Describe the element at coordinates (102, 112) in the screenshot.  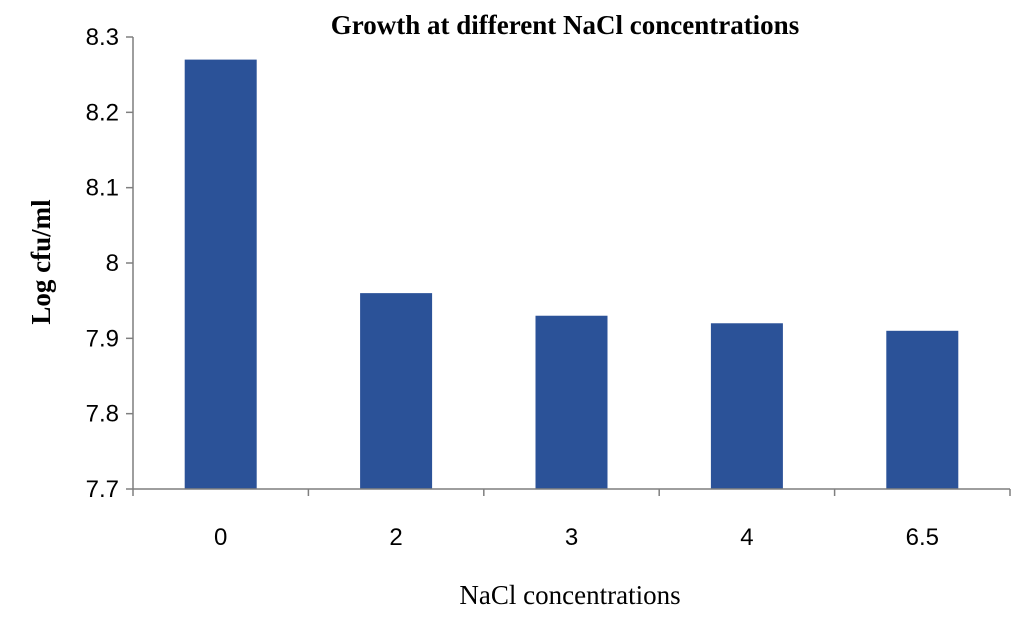
I see `y-tick-label: 8.2` at that location.